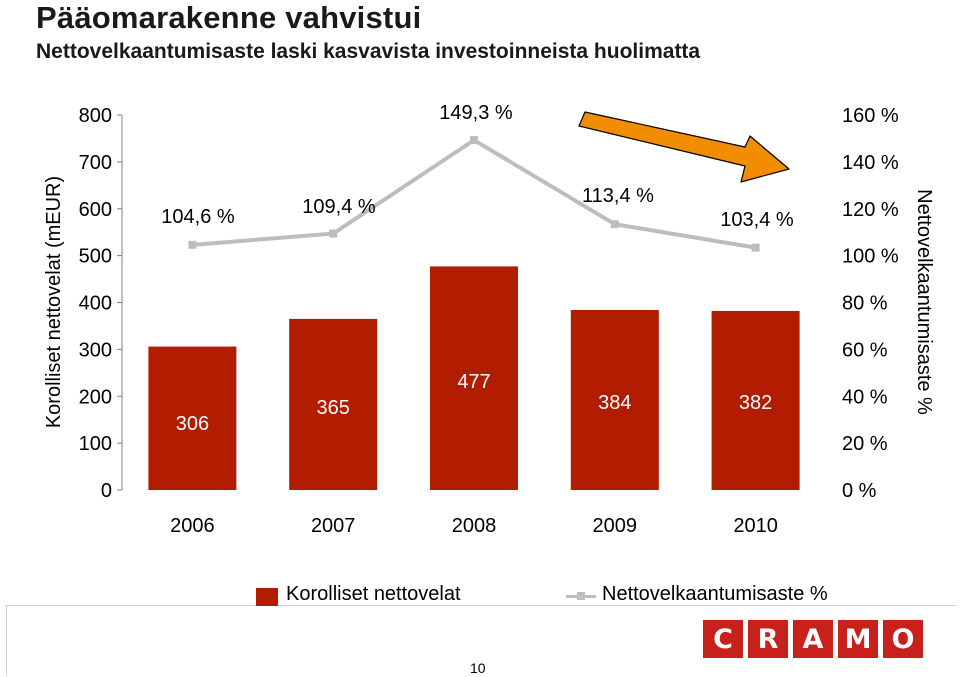 The height and width of the screenshot is (677, 960). Describe the element at coordinates (95, 116) in the screenshot. I see `left-tick-label: 800` at that location.